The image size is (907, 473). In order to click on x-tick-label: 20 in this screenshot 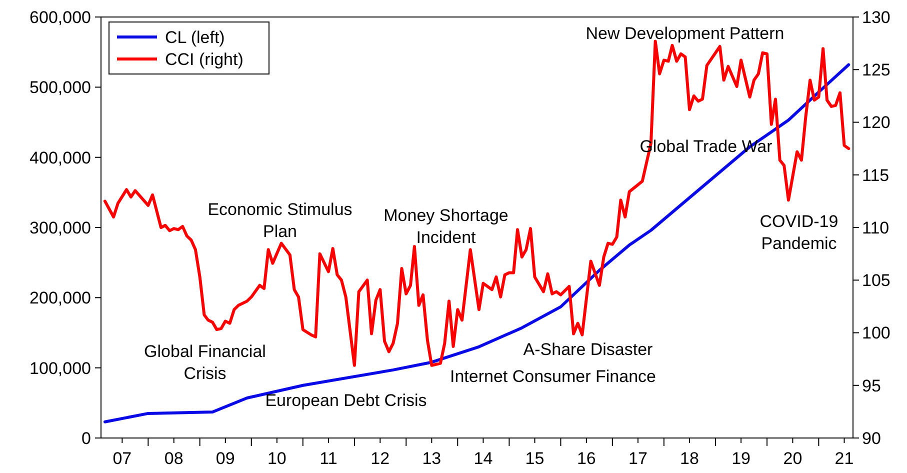, I will do `click(792, 458)`.